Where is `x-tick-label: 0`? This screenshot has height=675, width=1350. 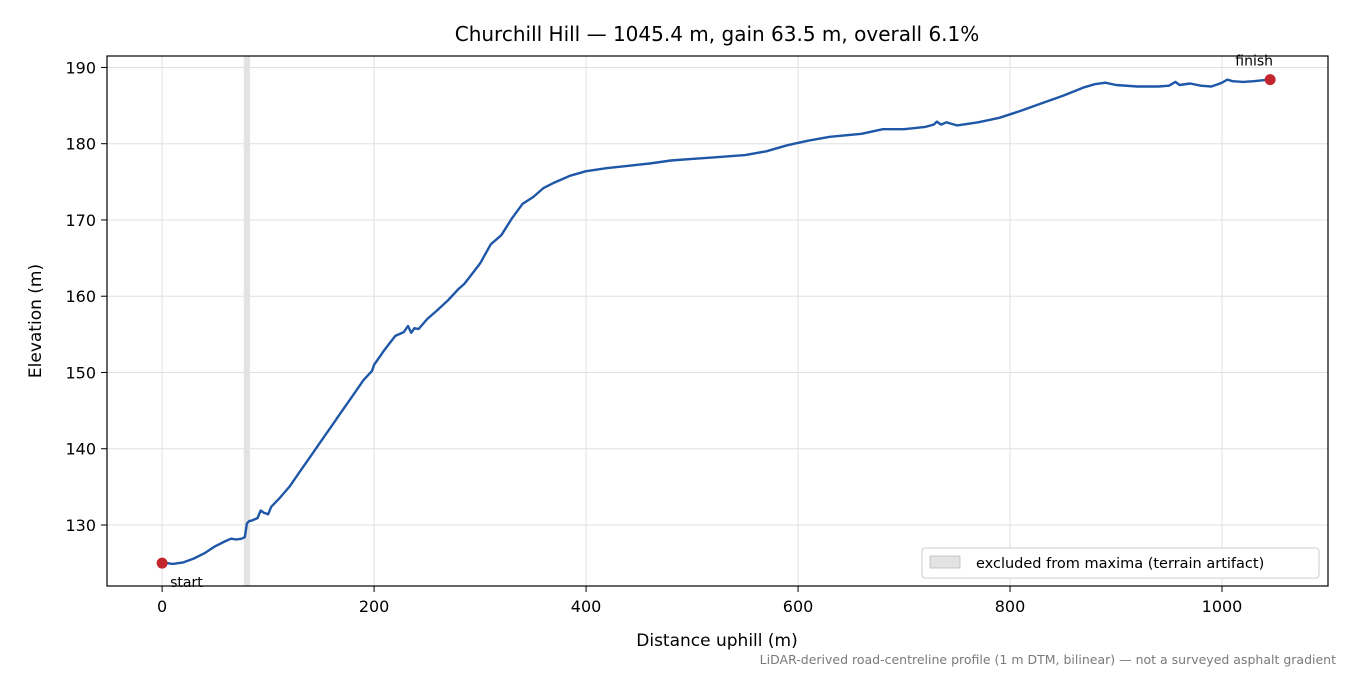 x-tick-label: 0 is located at coordinates (162, 606).